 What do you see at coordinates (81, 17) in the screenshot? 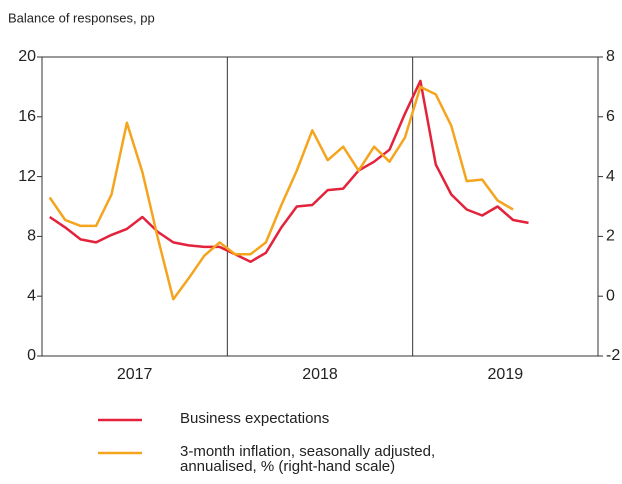
I see `chart-title: Balance of responses, pp` at bounding box center [81, 17].